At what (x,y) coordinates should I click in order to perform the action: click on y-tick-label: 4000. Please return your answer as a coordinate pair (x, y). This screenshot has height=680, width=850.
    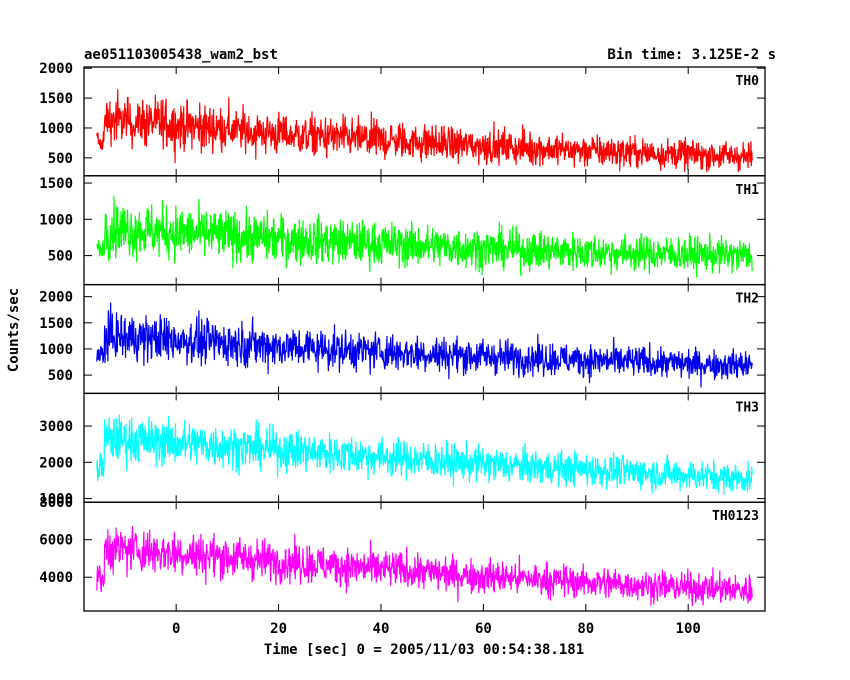
    Looking at the image, I should click on (56, 578).